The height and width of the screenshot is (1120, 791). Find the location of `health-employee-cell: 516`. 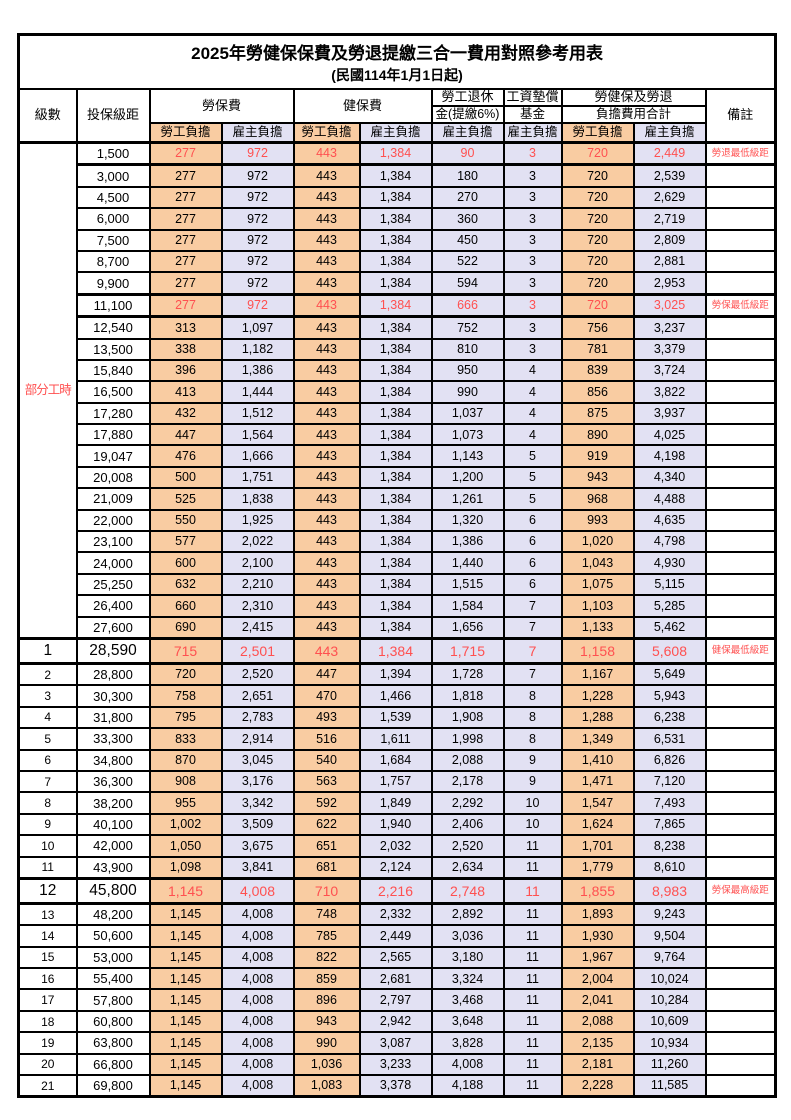

health-employee-cell: 516 is located at coordinates (326, 739).